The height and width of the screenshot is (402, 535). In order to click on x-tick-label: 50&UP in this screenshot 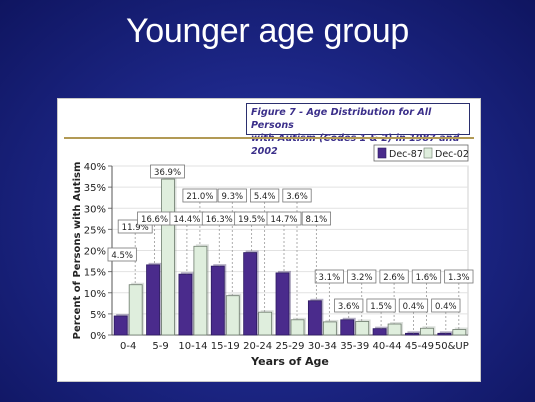, I will do `click(452, 346)`.